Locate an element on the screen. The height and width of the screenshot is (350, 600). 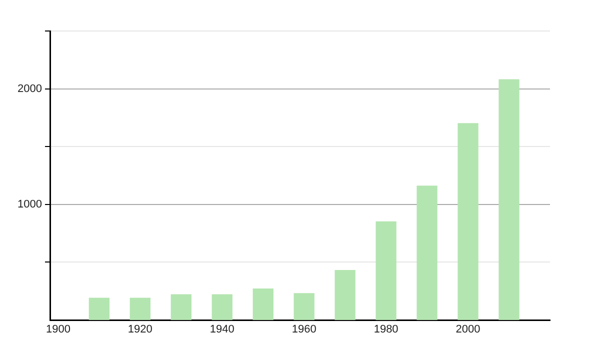
x-tick-label: 1960 is located at coordinates (304, 330).